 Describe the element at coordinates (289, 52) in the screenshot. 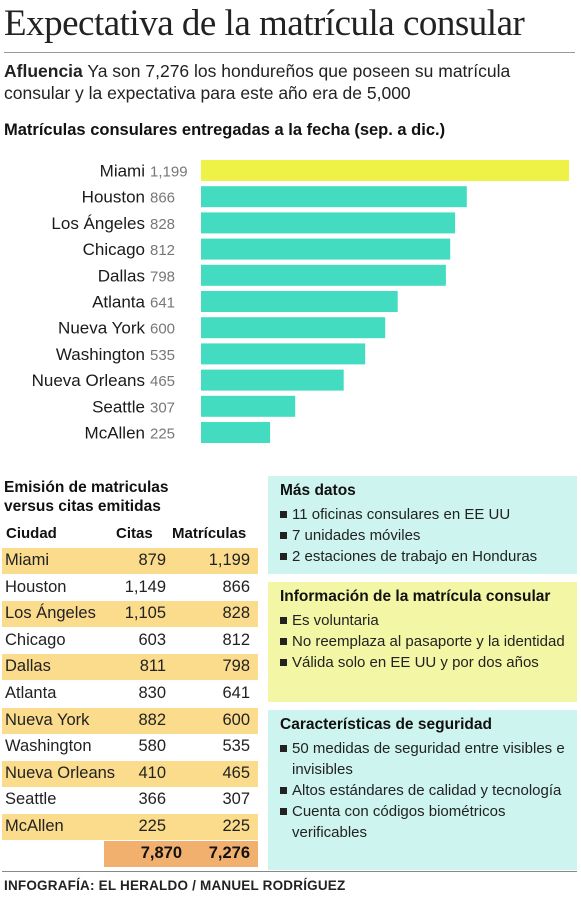

I see `title-divider` at that location.